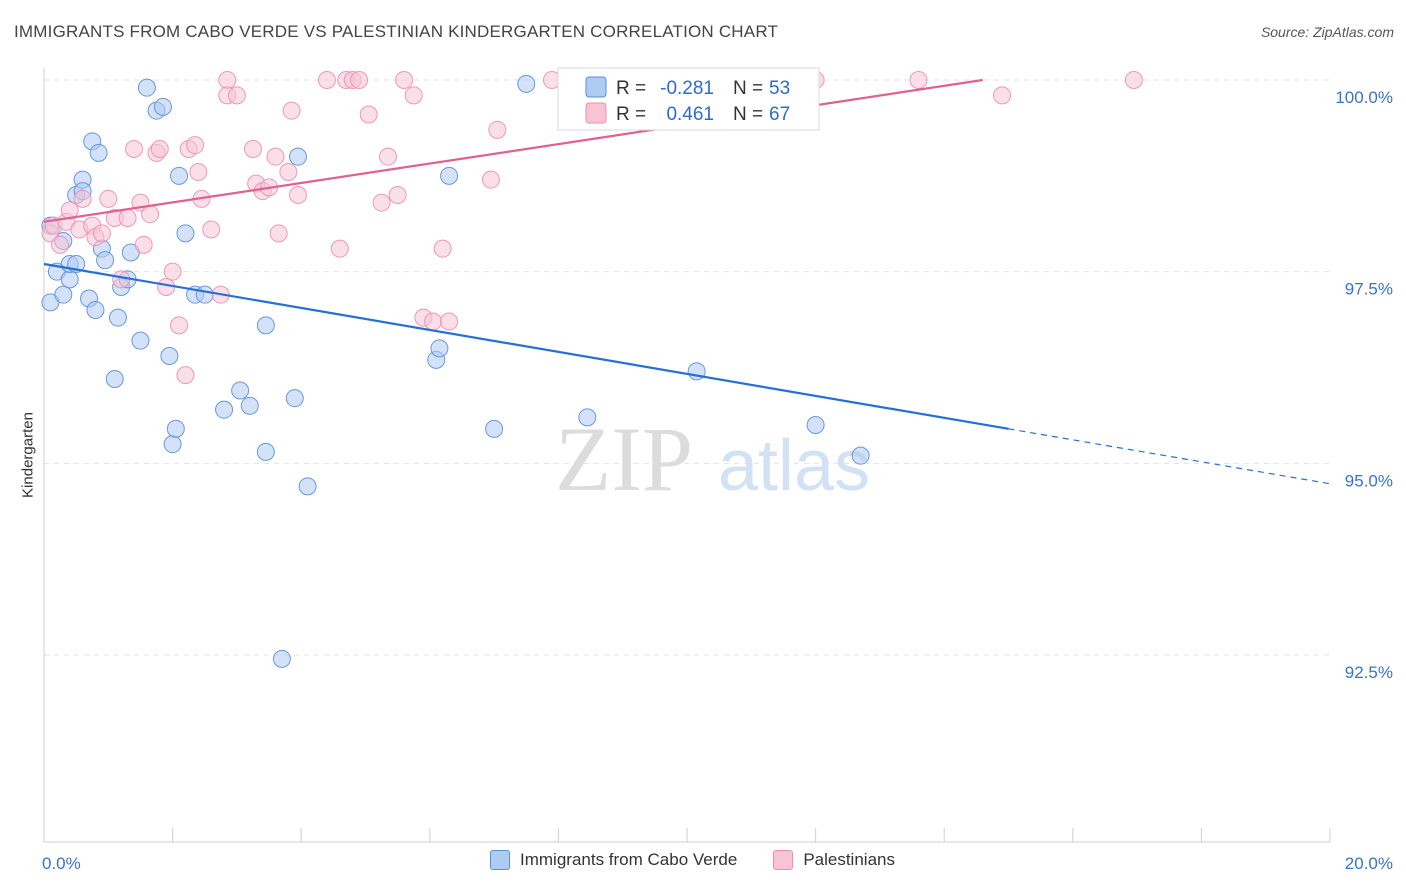 This screenshot has width=1406, height=892. I want to click on legend-item-cabo-verde: Immigrants from Cabo Verde, so click(613, 860).